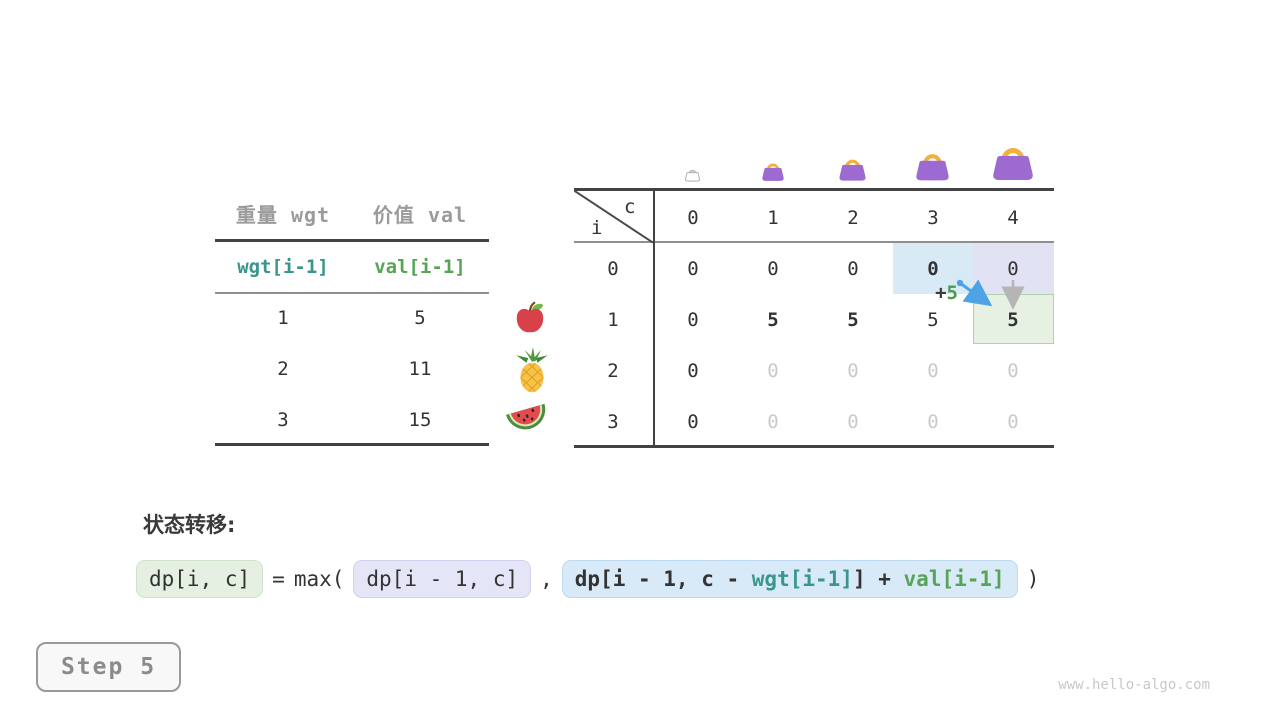  I want to click on items-table-val-index: val[i-1], so click(420, 267).